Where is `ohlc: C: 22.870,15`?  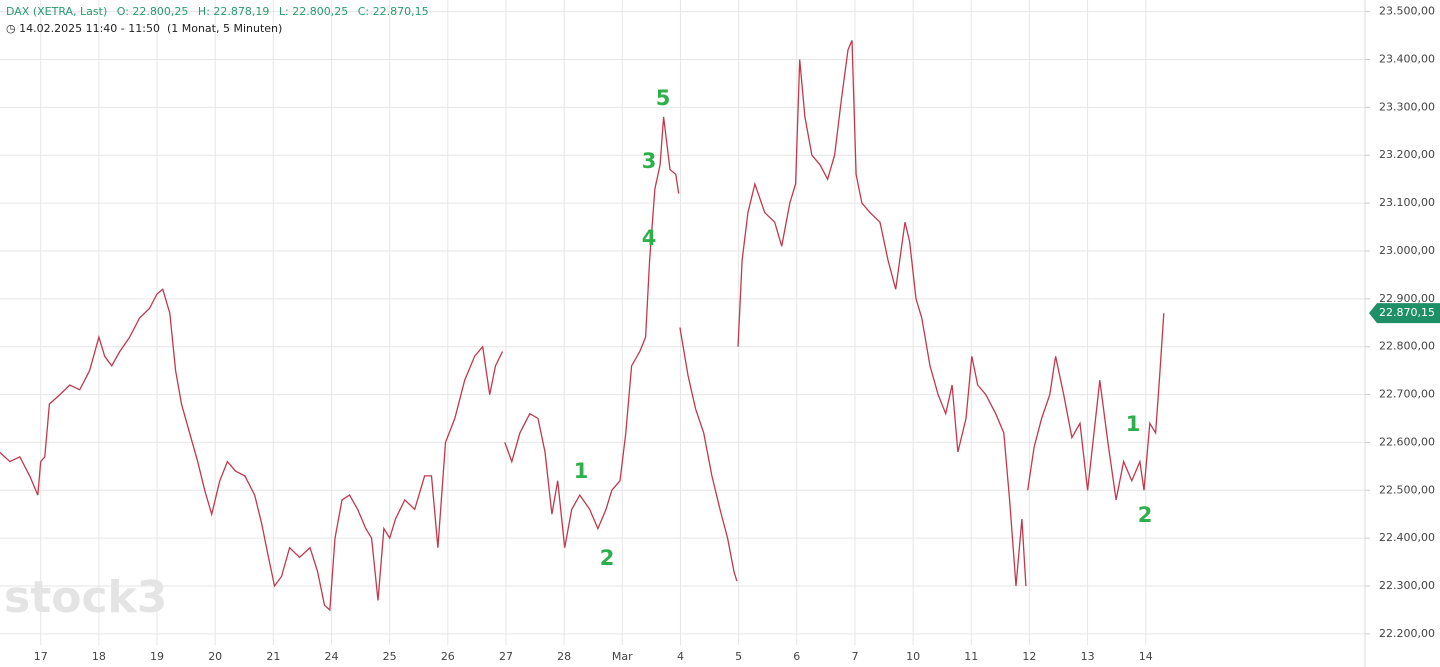
ohlc: C: 22.870,15 is located at coordinates (393, 11).